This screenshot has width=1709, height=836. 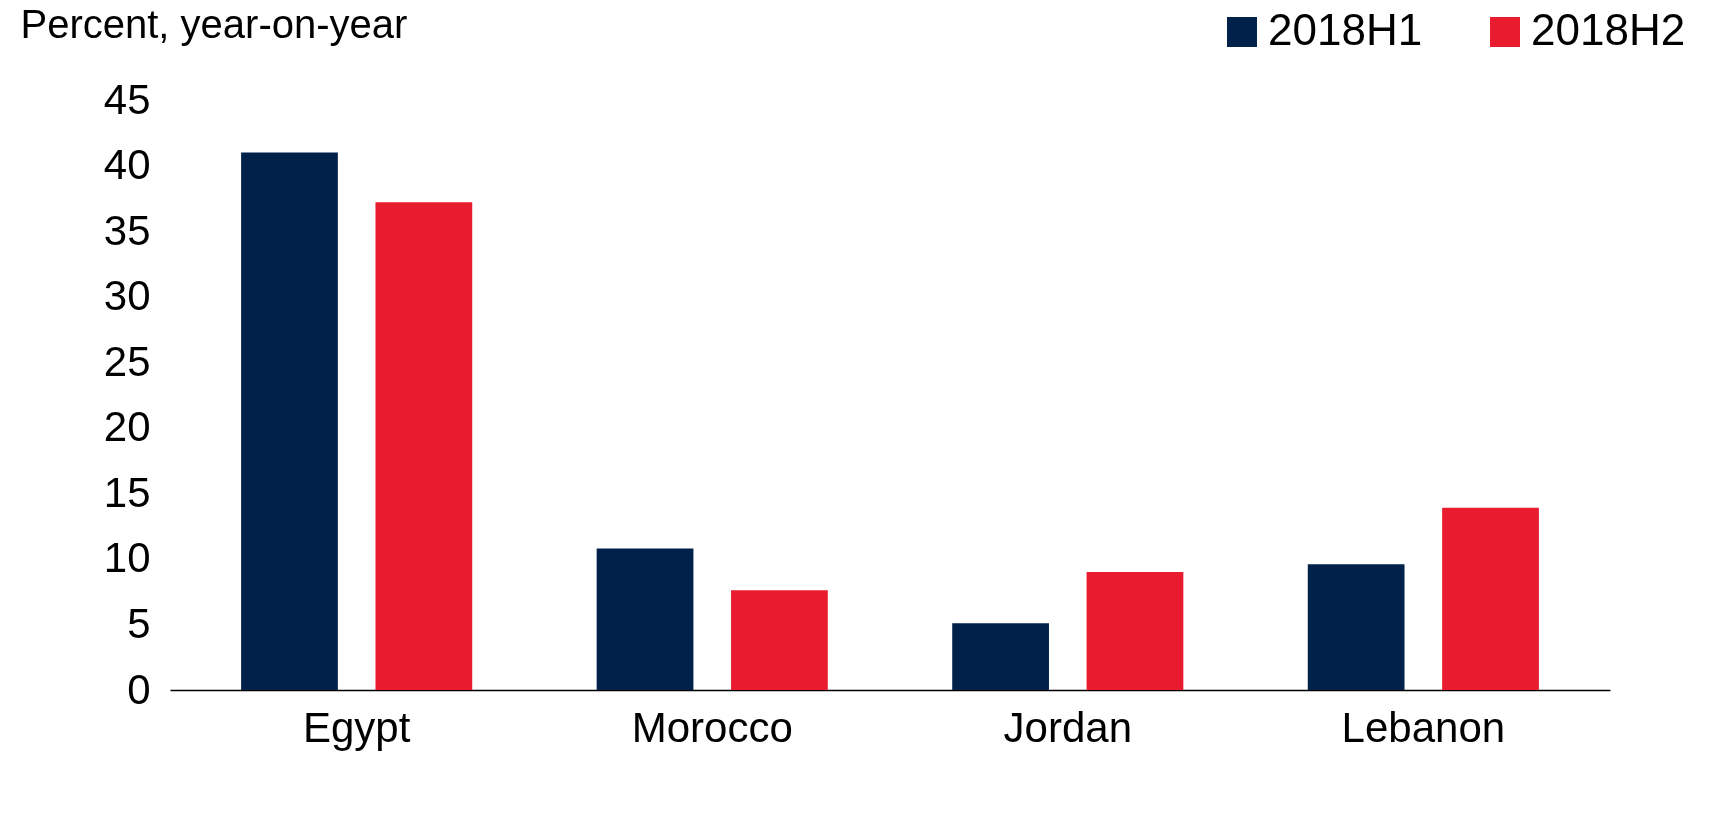 I want to click on y-tick-label: 0, so click(x=139, y=689).